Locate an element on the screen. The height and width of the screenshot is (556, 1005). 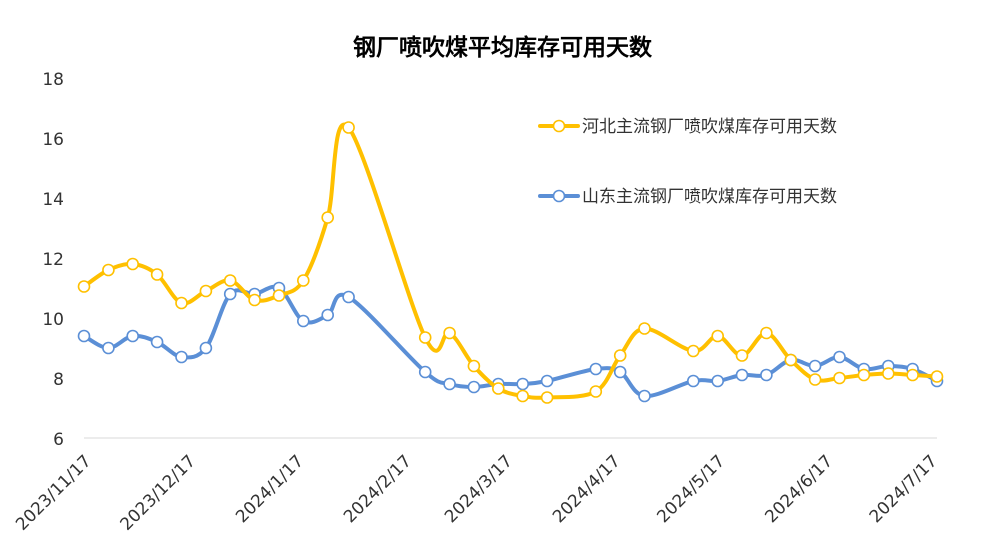
y-tick-label: 8 is located at coordinates (58, 380).